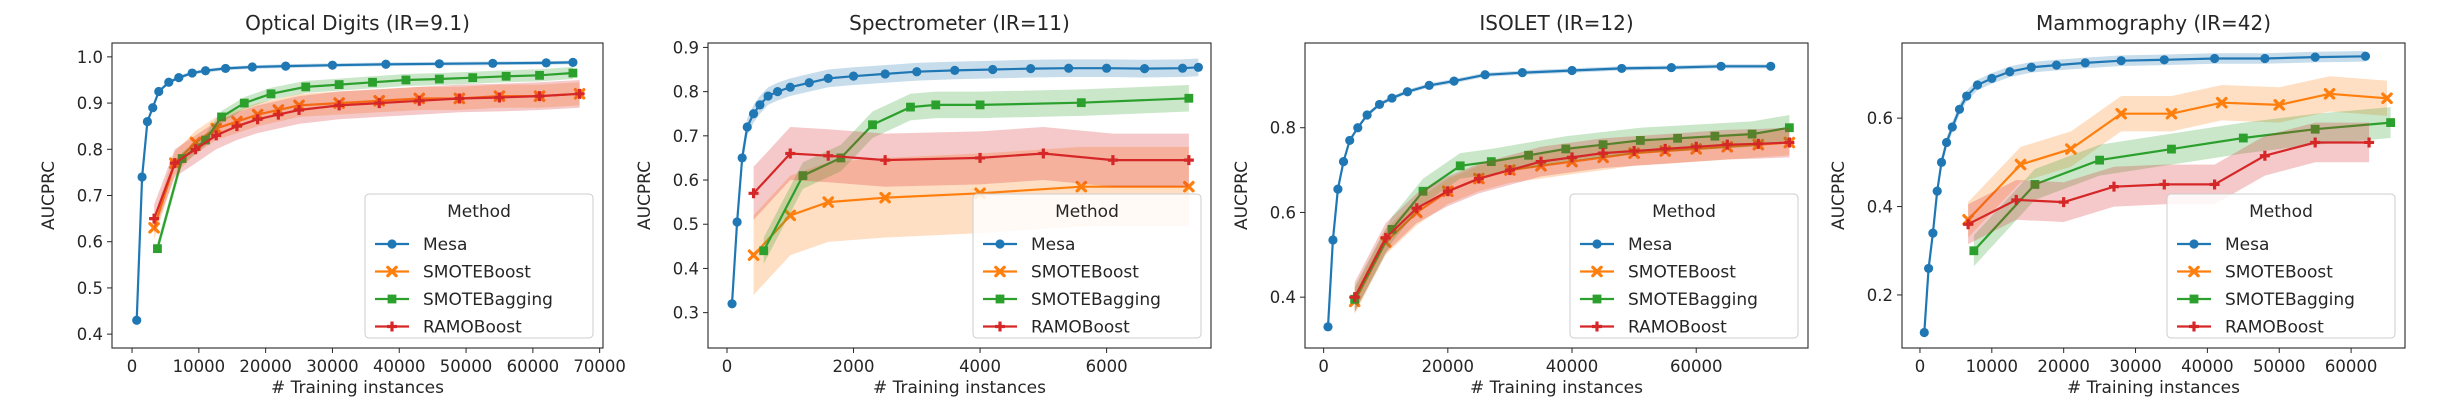  I want to click on chart-title: Spectrometer (IR=11), so click(959, 23).